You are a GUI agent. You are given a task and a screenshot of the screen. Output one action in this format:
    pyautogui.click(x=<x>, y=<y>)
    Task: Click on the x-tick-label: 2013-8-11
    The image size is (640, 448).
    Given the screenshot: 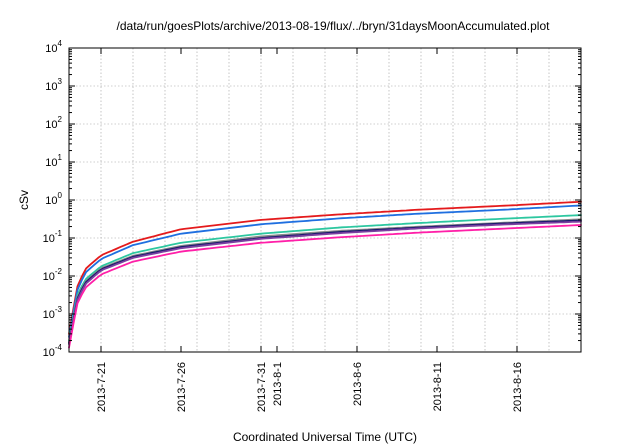 What is the action you would take?
    pyautogui.click(x=438, y=386)
    